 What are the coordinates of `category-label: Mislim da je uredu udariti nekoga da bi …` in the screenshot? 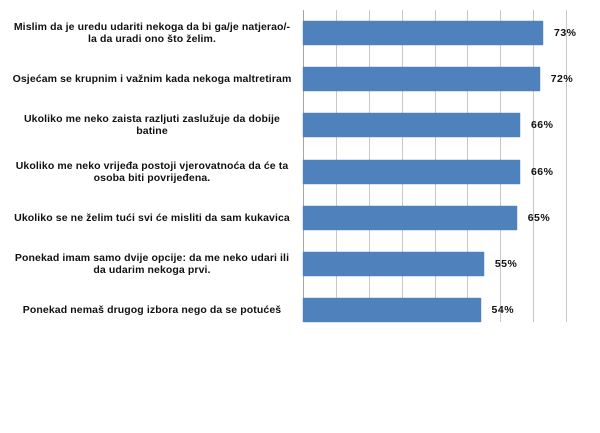 It's located at (152, 33).